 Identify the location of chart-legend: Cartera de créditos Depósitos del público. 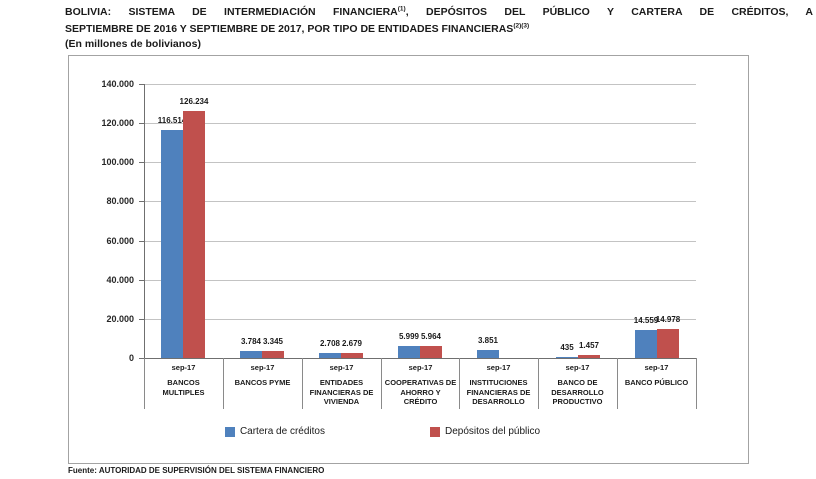
(382, 431).